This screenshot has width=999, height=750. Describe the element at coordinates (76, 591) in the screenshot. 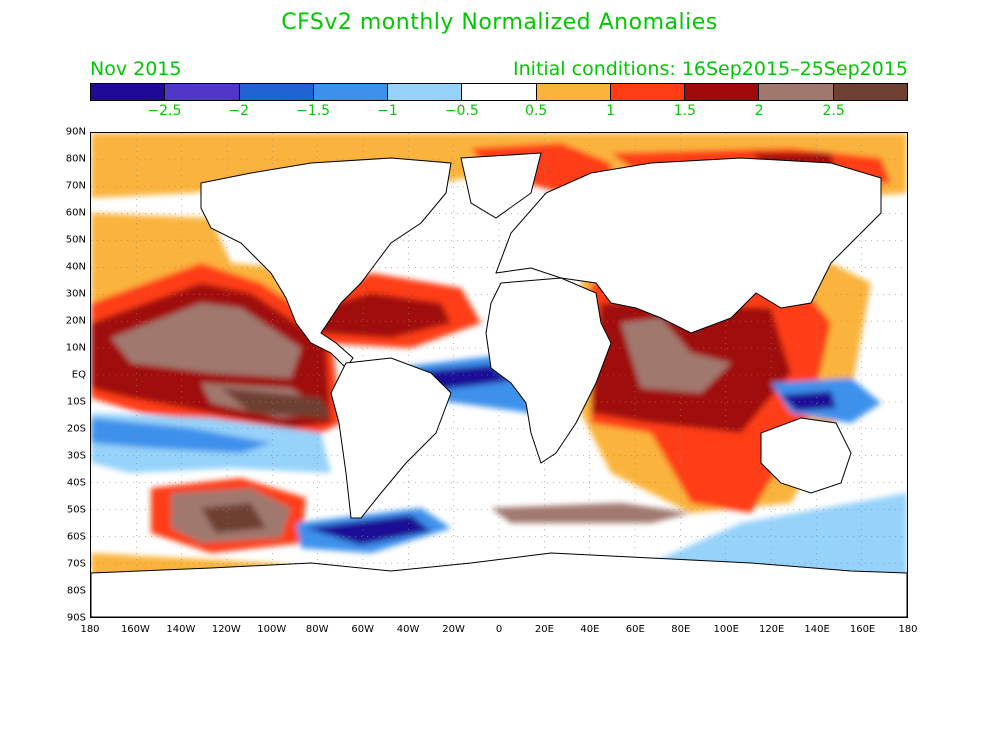

I see `latitude-label: 80S` at that location.